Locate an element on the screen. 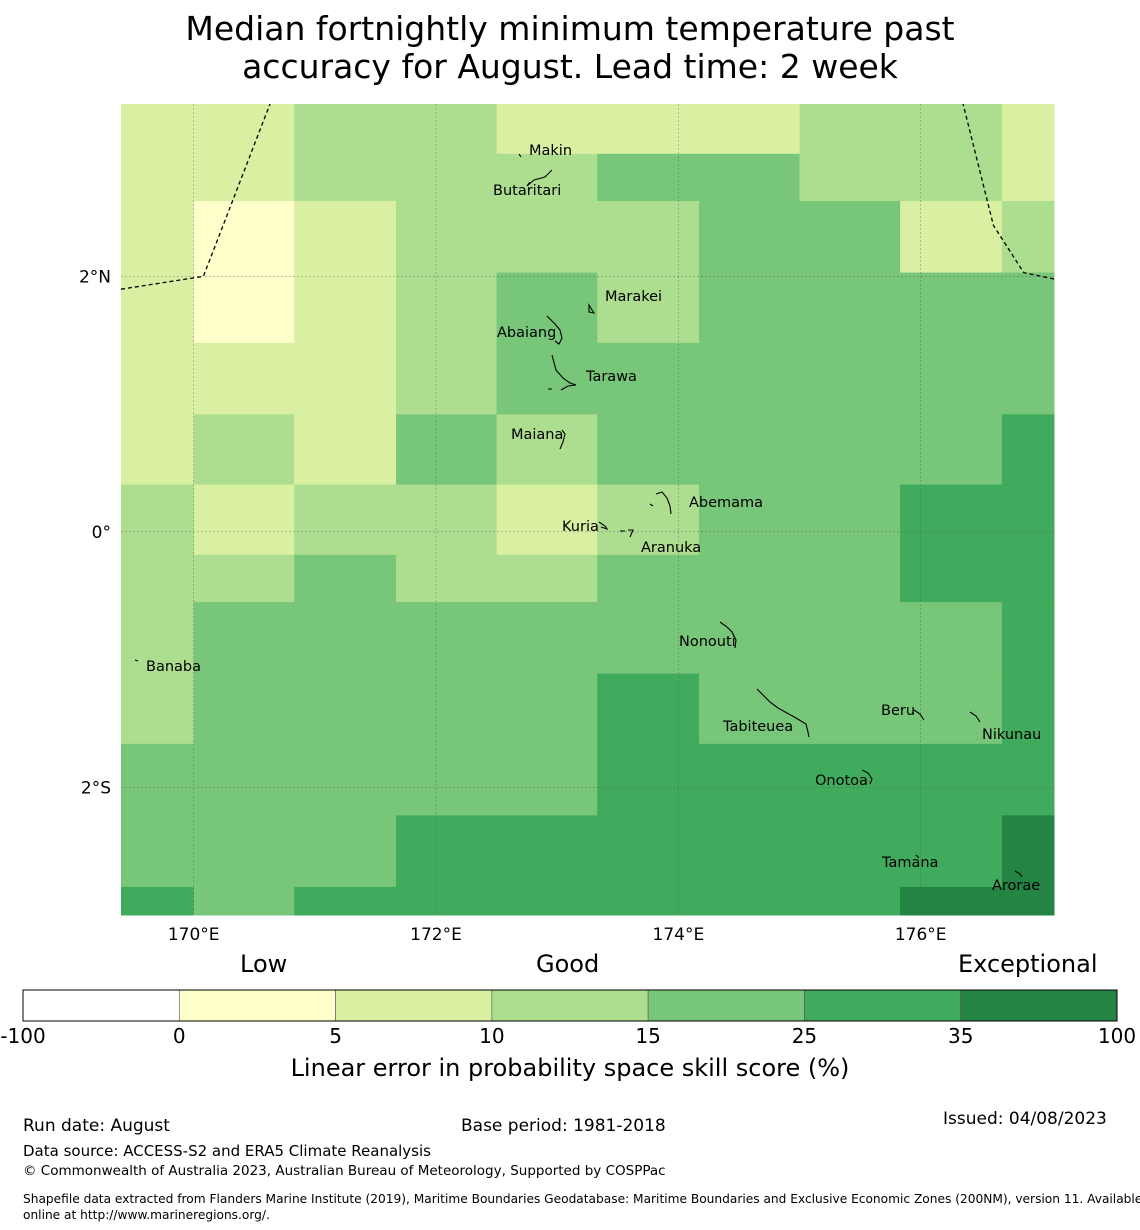 This screenshot has width=1140, height=1230. lon-tick-label: 176°E is located at coordinates (921, 935).